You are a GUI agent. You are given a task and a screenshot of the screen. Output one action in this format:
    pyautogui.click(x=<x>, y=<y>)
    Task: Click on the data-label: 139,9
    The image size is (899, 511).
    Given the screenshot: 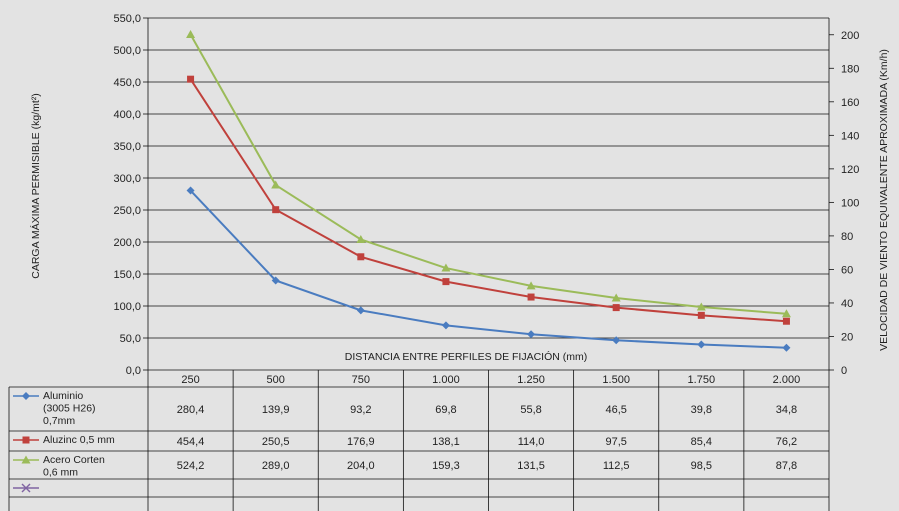 What is the action you would take?
    pyautogui.click(x=276, y=410)
    